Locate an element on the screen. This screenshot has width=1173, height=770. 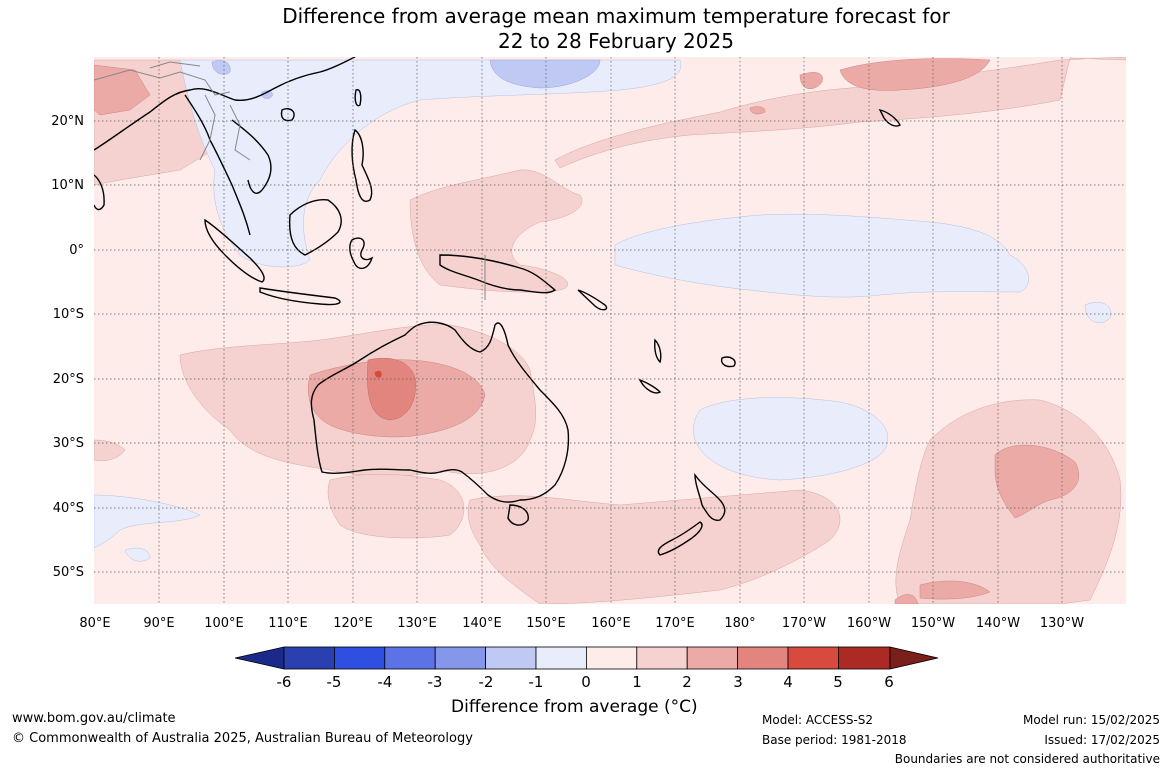
lon-label: 130°W is located at coordinates (1062, 623).